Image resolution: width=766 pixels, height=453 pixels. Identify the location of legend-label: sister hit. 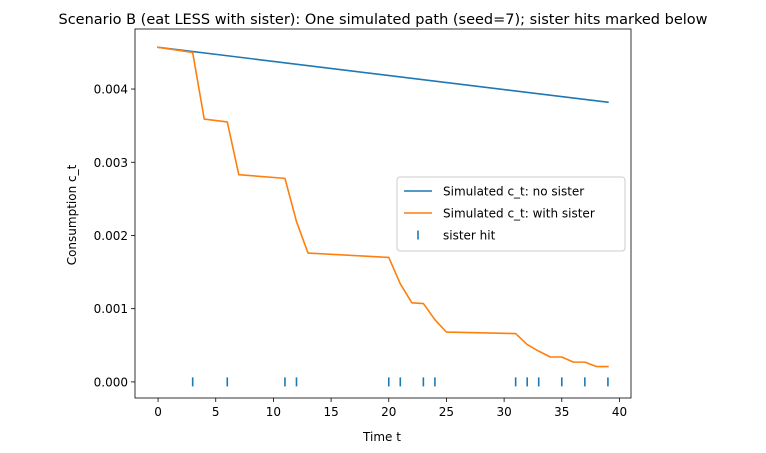
(469, 236).